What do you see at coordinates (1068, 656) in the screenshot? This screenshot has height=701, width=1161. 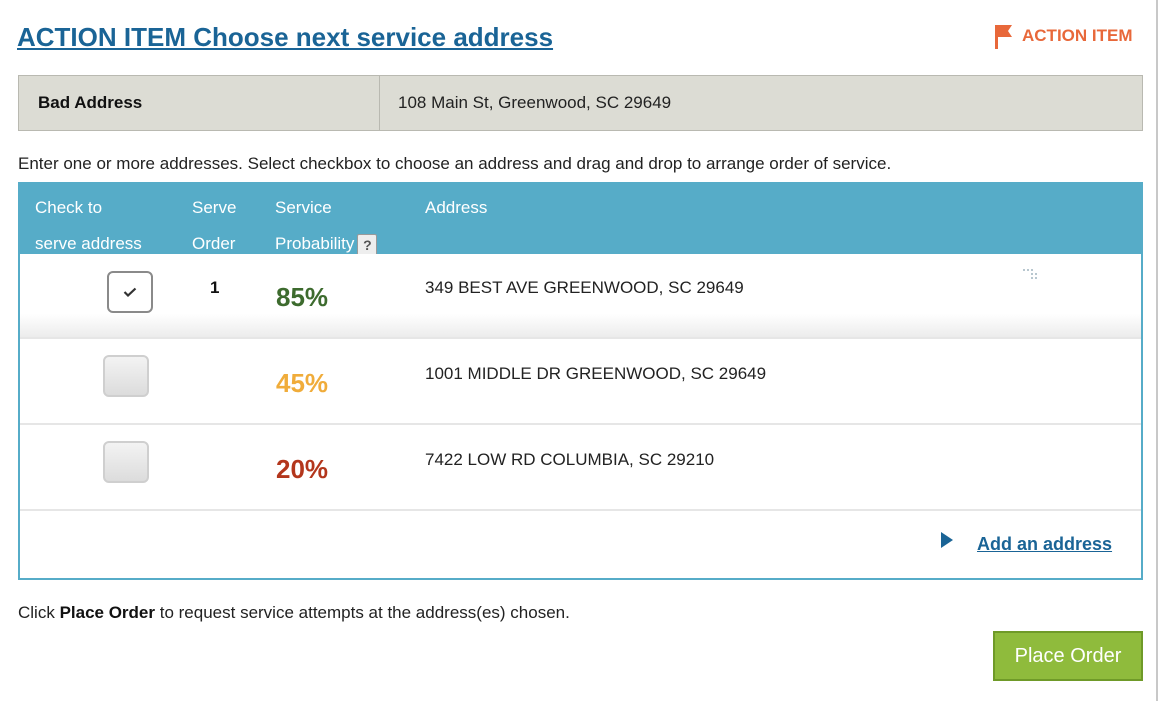 I see `place-order-button: Place Order` at bounding box center [1068, 656].